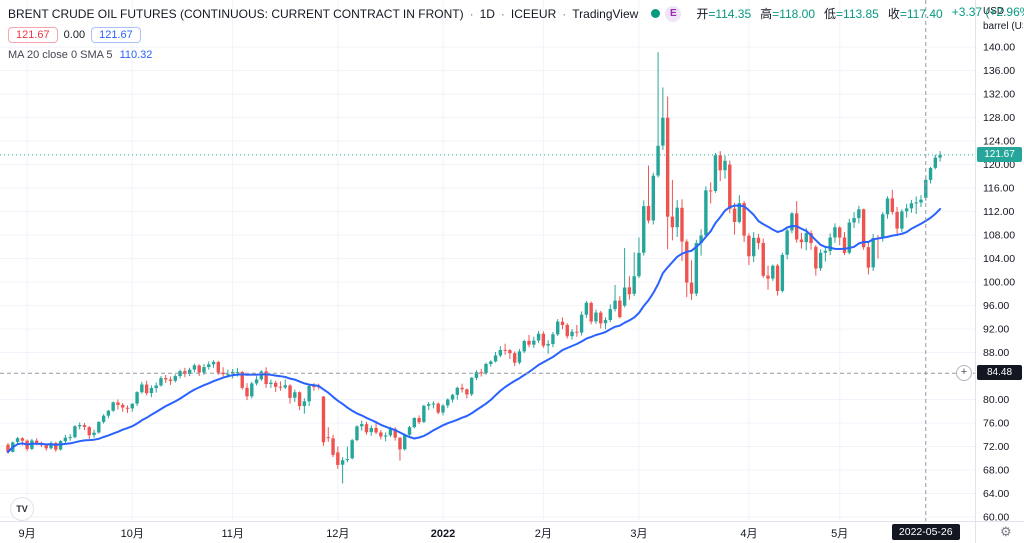 Image resolution: width=1024 pixels, height=543 pixels. Describe the element at coordinates (996, 518) in the screenshot. I see `price-axis-label: 60.00` at that location.